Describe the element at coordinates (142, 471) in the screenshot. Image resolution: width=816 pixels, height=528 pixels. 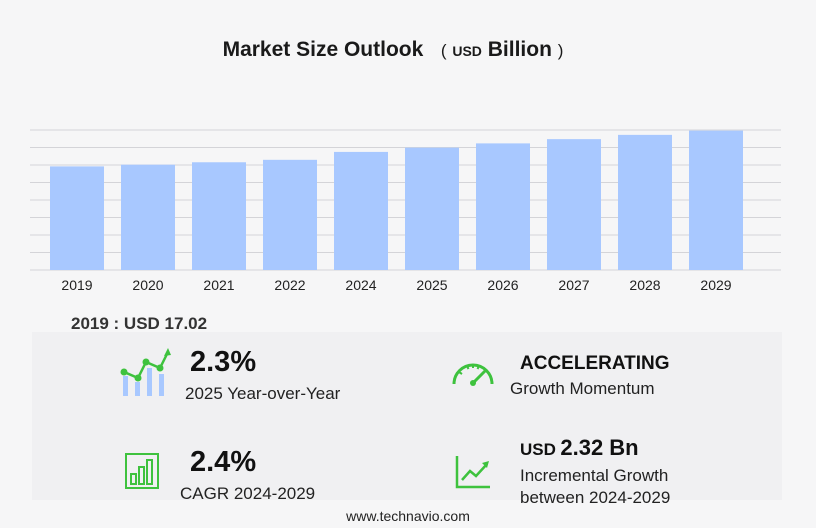
I see `bar-chart-icon` at that location.